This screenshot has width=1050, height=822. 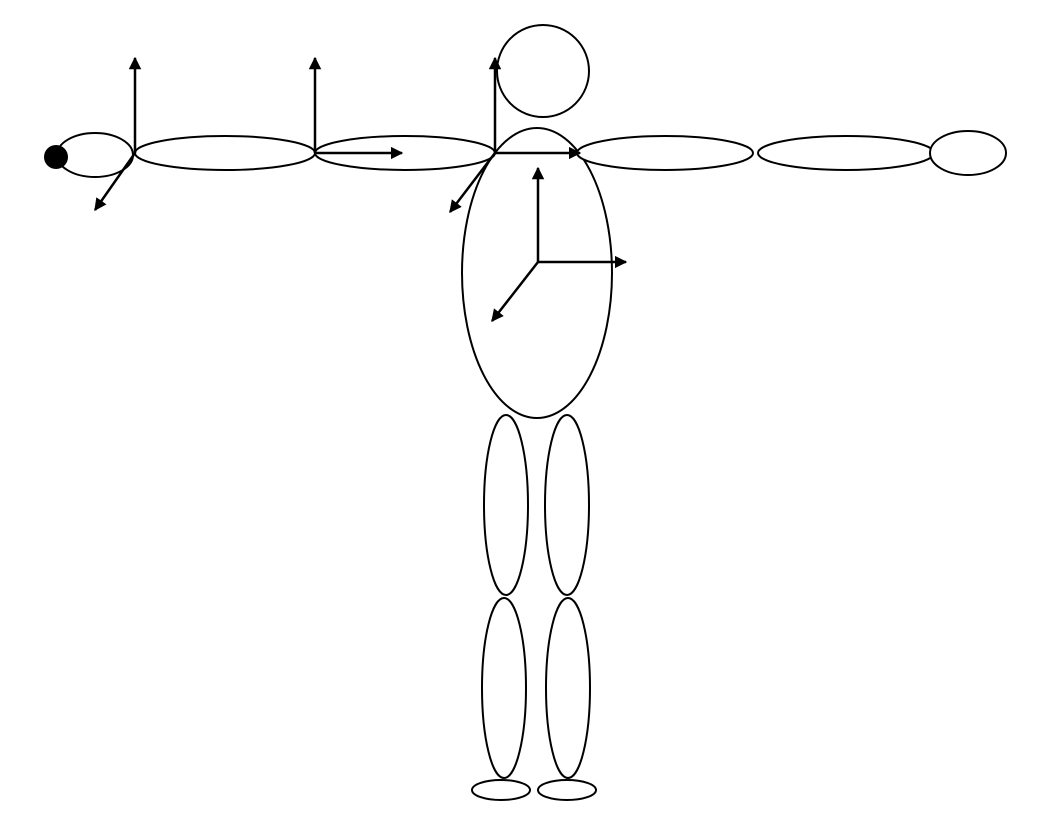 I want to click on head, so click(x=543, y=71).